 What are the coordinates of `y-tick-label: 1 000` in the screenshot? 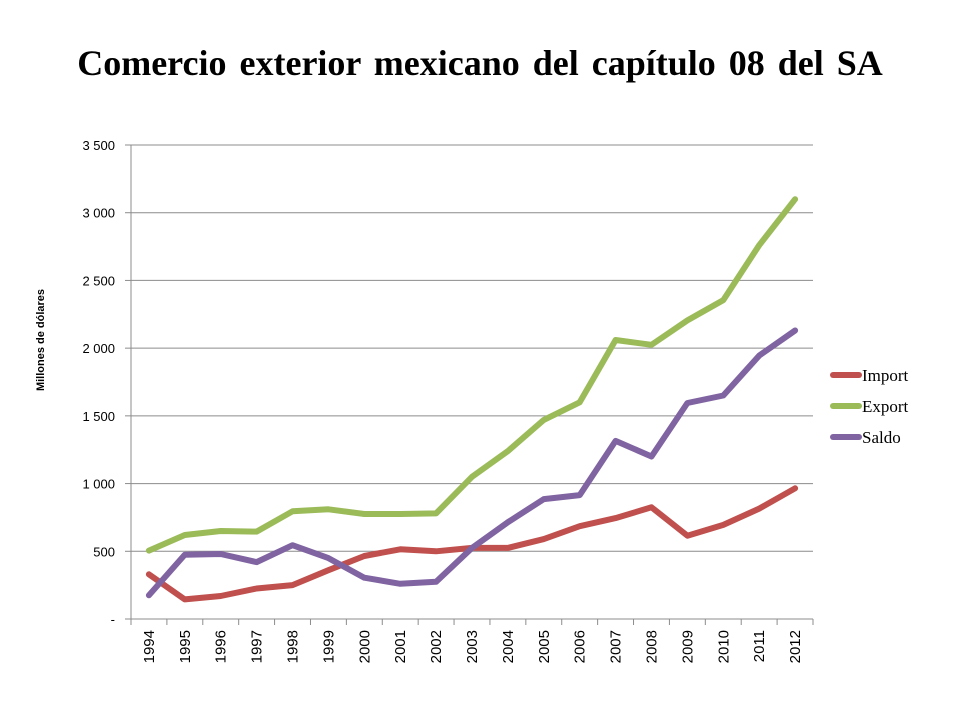 It's located at (98, 484).